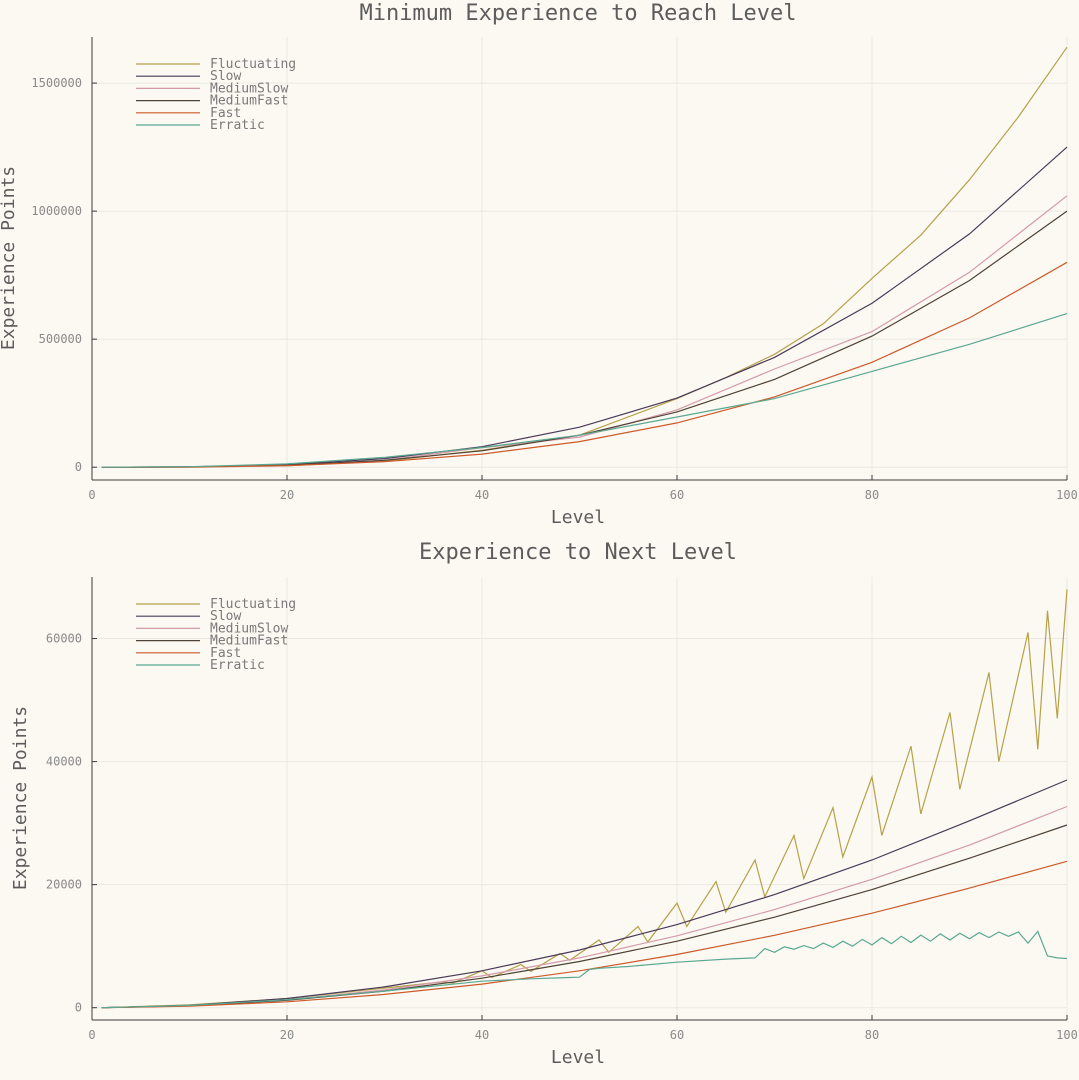 The height and width of the screenshot is (1080, 1079). What do you see at coordinates (578, 552) in the screenshot?
I see `chart-title: Experience to Next Level` at bounding box center [578, 552].